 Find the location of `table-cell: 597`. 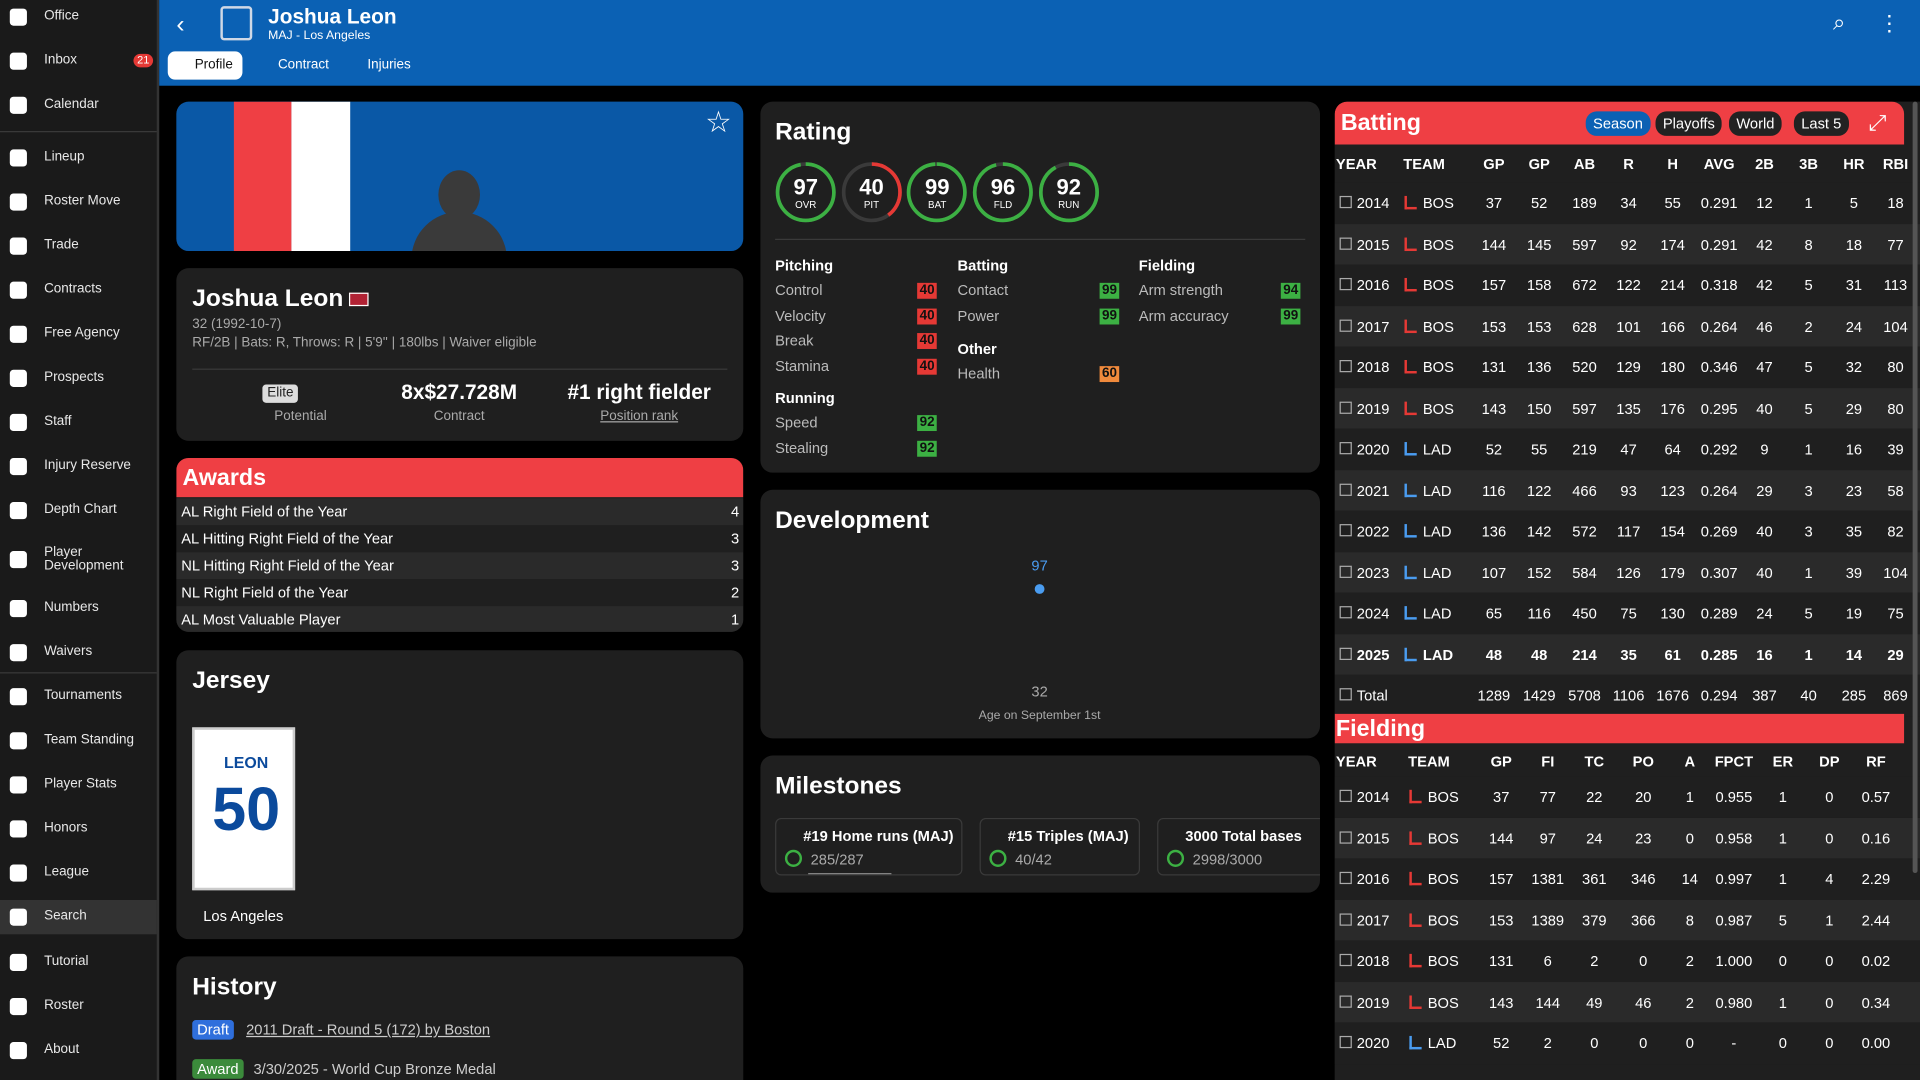

table-cell: 597 is located at coordinates (1584, 244).